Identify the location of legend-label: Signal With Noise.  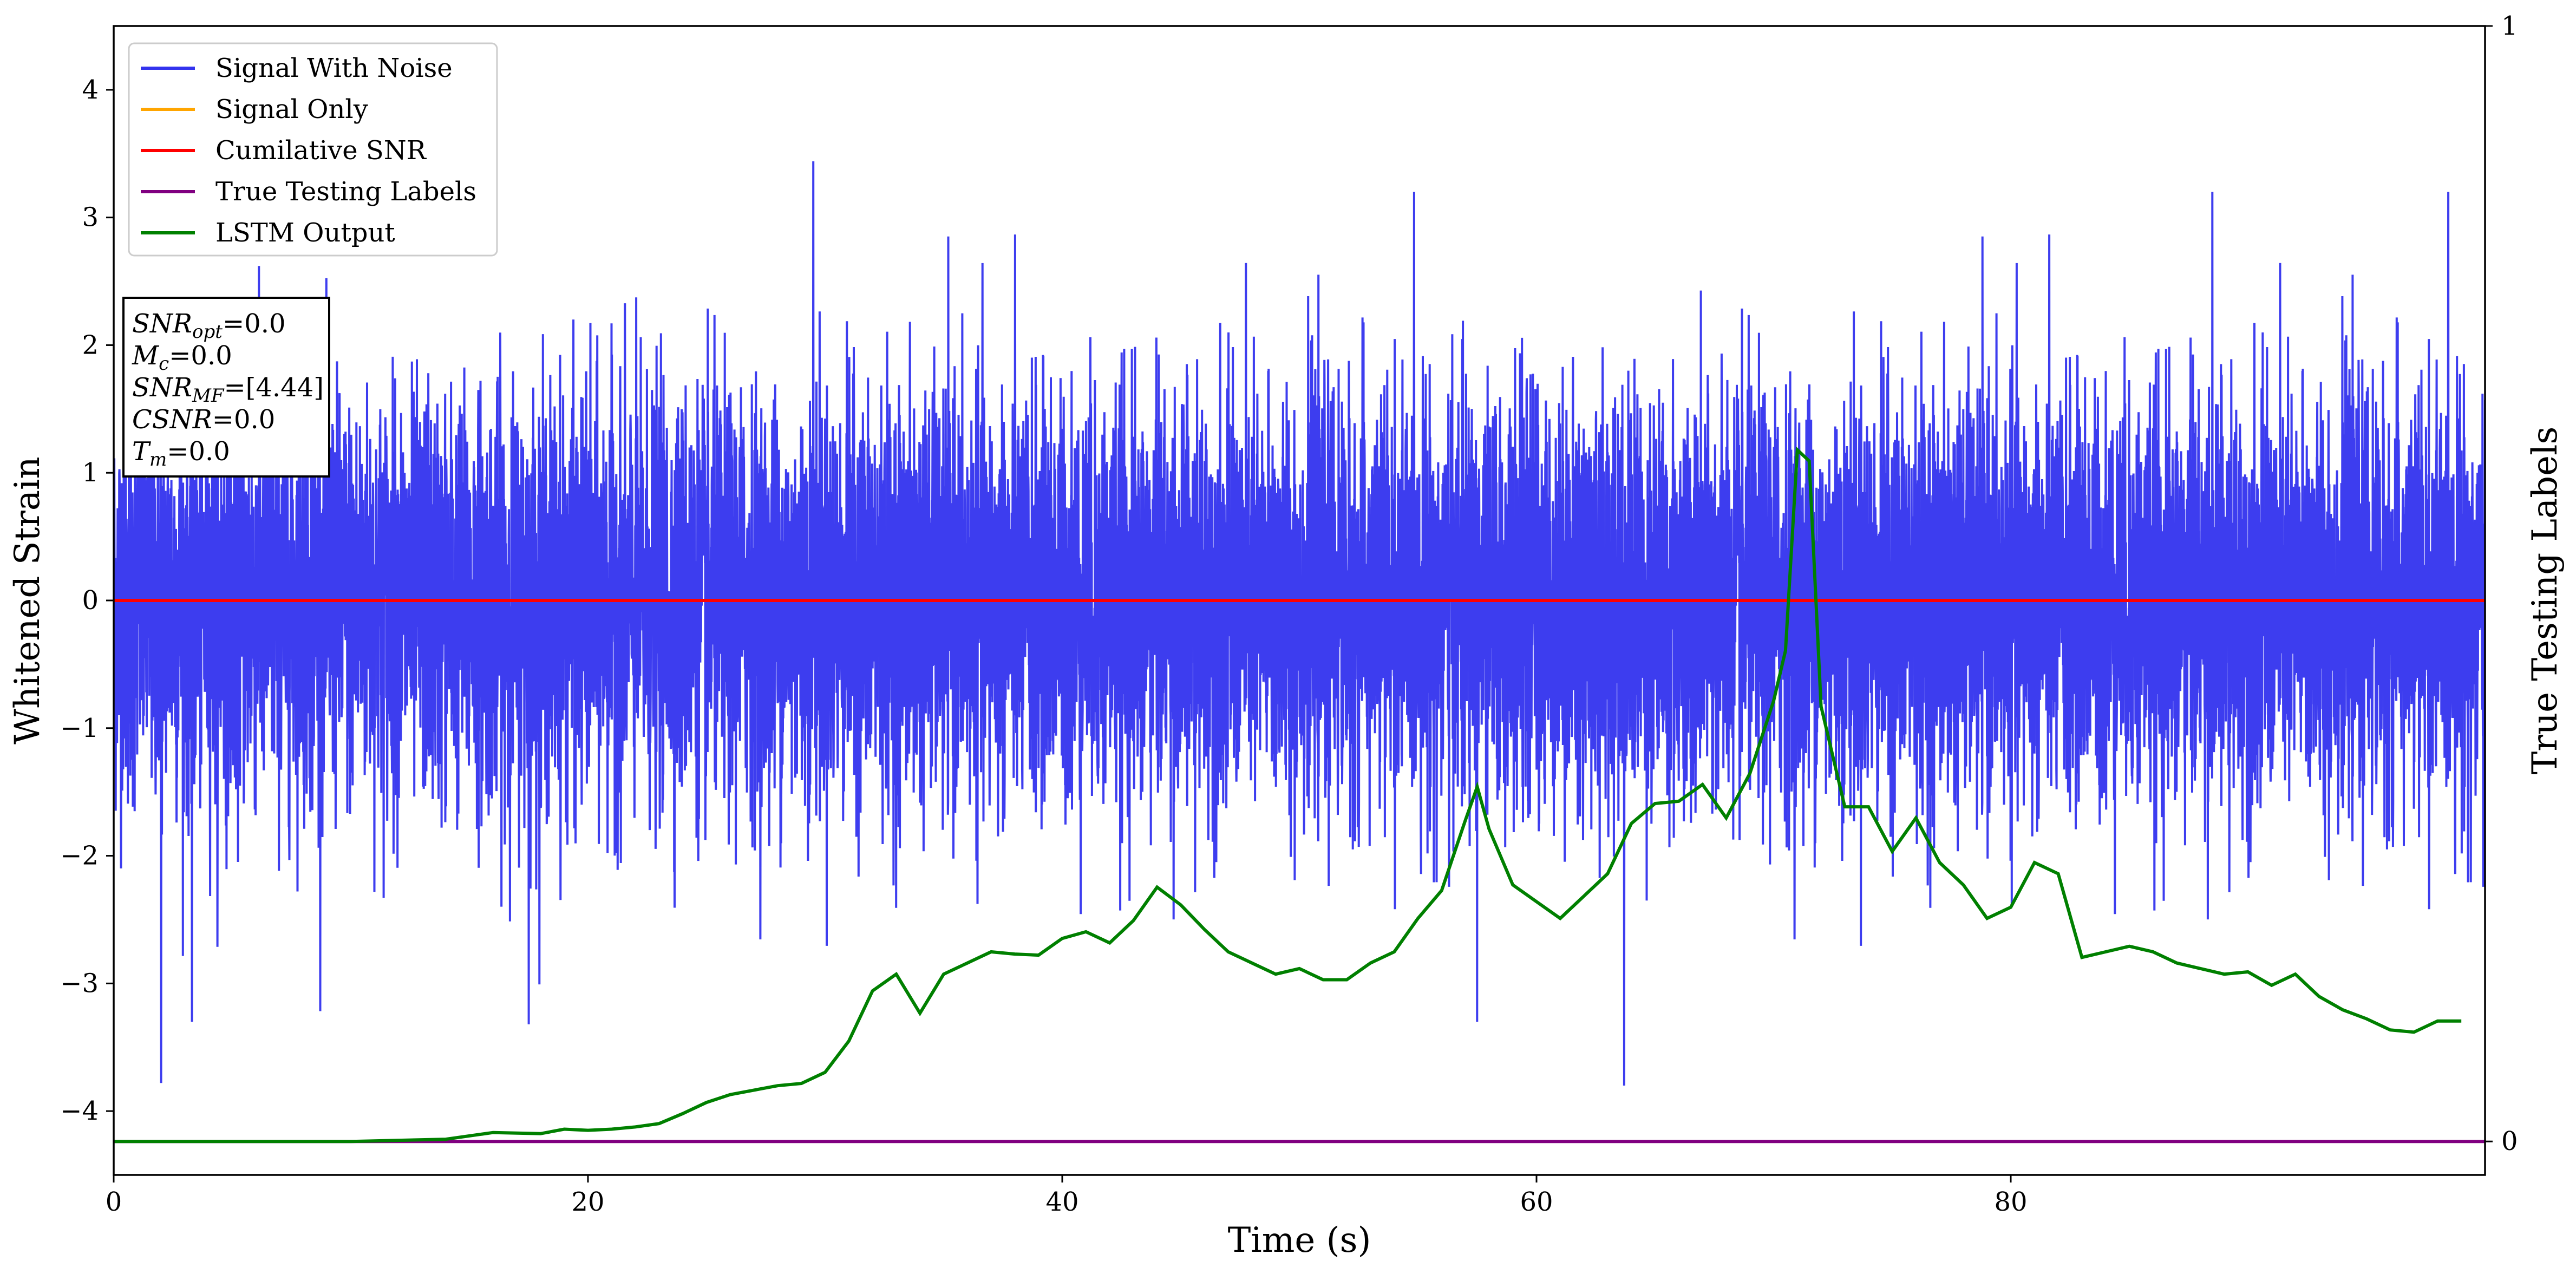
(334, 68).